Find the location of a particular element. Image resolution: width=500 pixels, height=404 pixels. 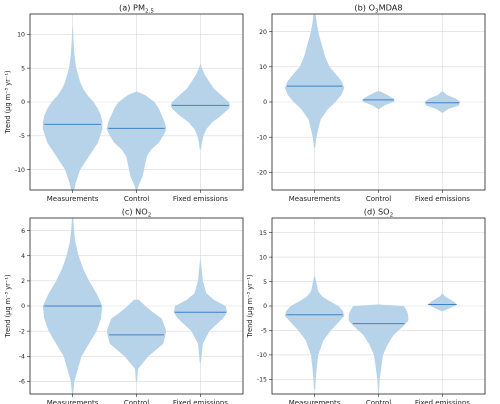

panel-title-text: (d) SO is located at coordinates (377, 212).